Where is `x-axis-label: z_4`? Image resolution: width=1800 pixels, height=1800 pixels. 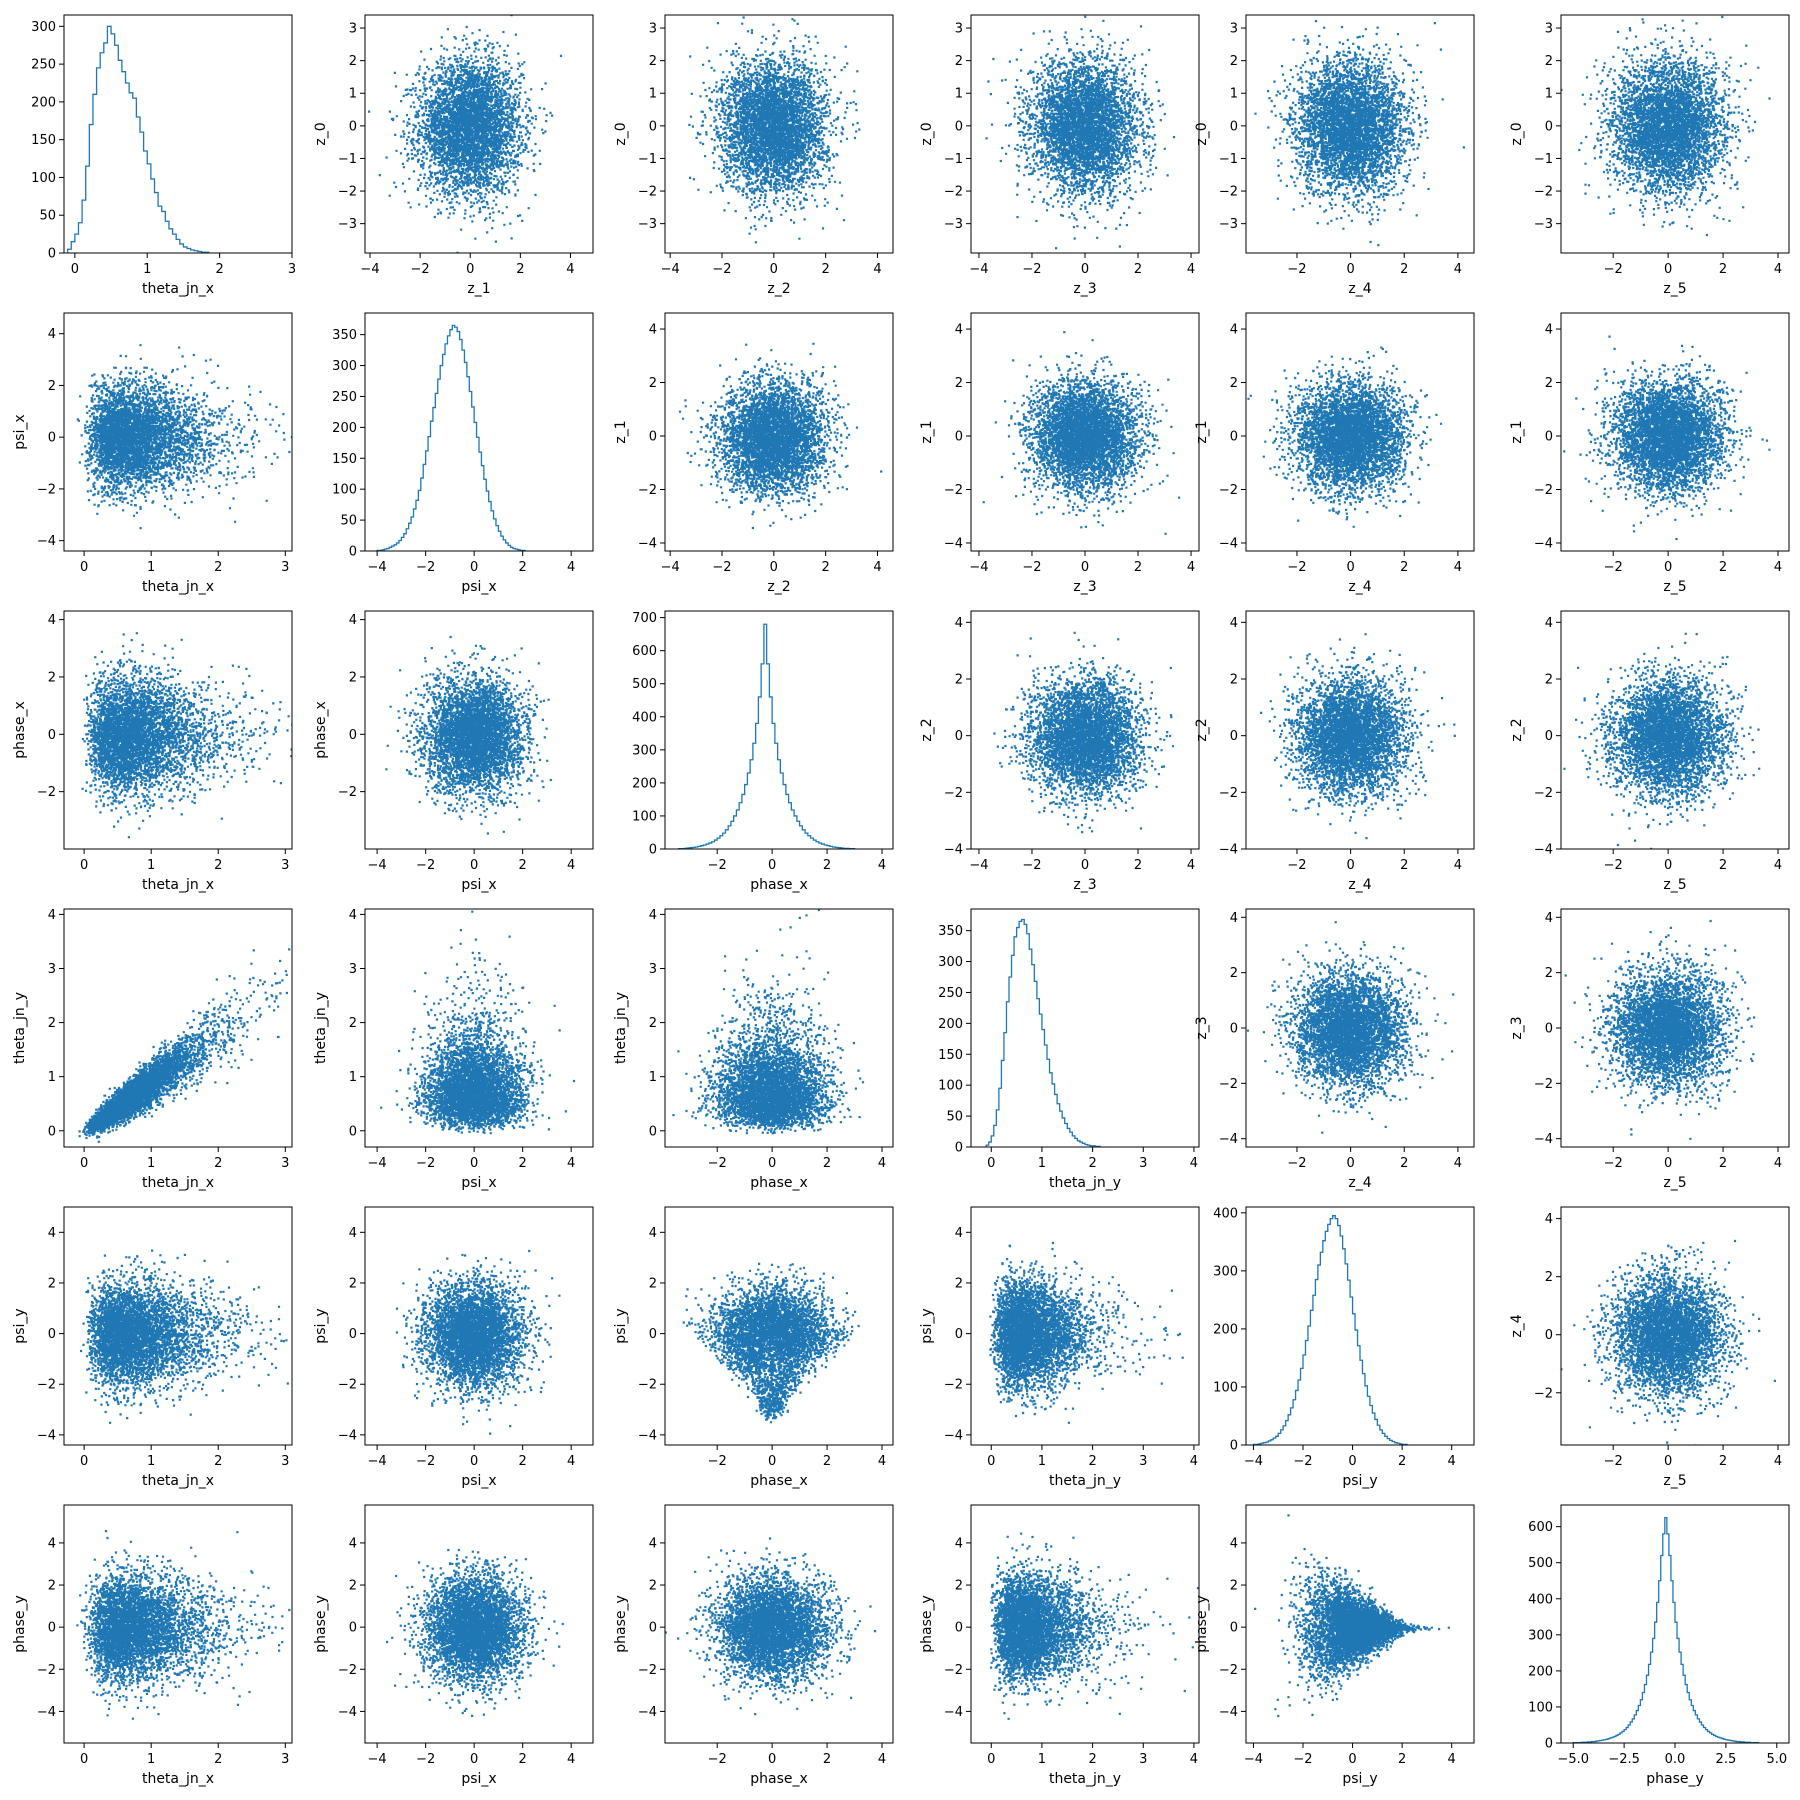
x-axis-label: z_4 is located at coordinates (1359, 1183).